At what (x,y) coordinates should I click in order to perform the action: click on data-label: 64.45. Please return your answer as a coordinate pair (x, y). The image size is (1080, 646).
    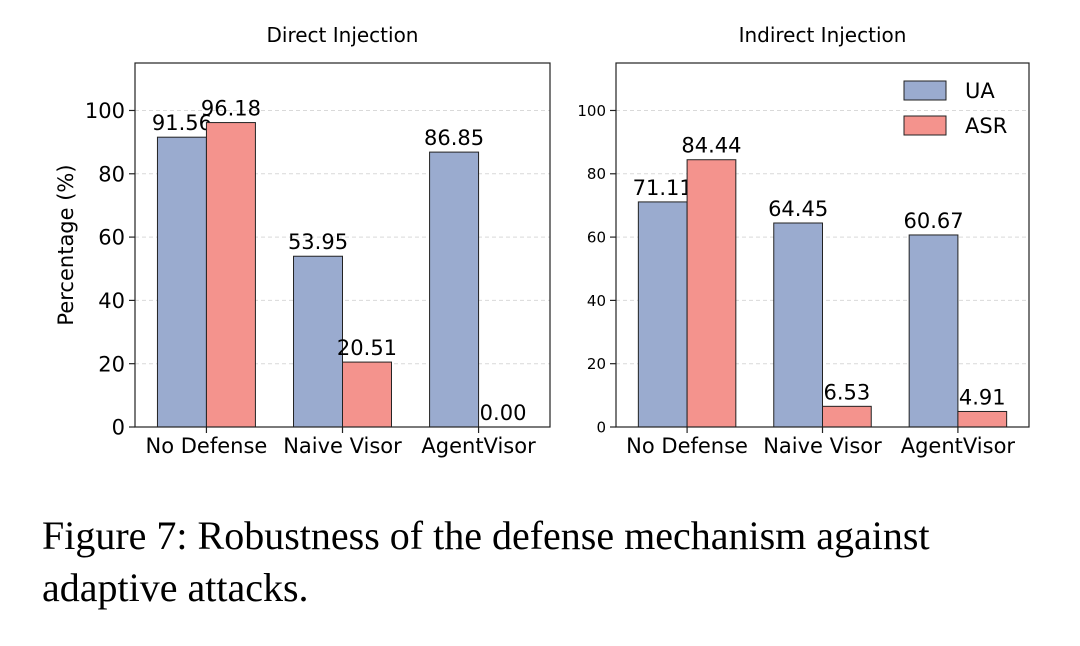
    Looking at the image, I should click on (798, 209).